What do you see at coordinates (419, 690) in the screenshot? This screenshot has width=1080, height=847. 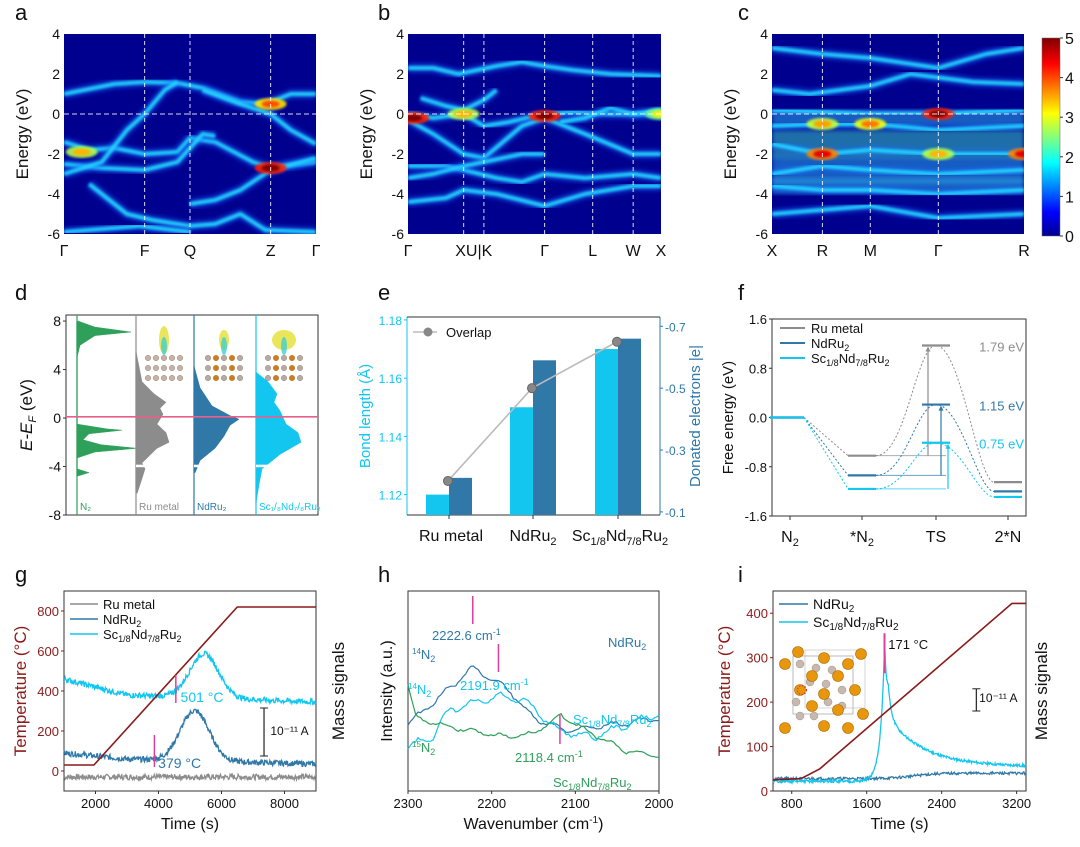 I see `gas-label: 14N2` at bounding box center [419, 690].